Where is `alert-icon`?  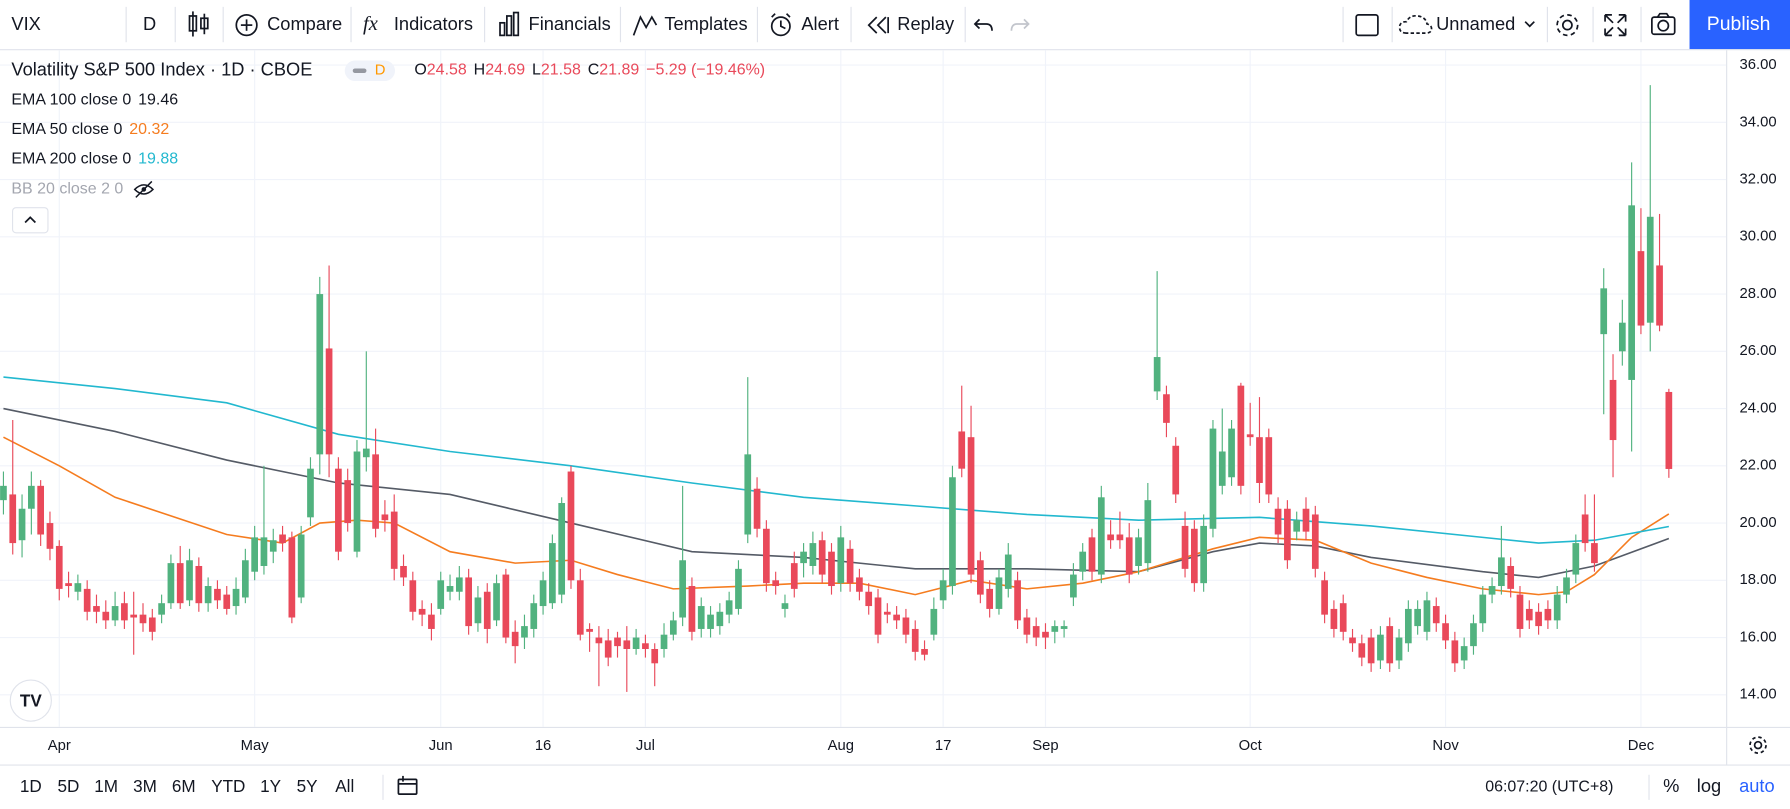 alert-icon is located at coordinates (780, 25).